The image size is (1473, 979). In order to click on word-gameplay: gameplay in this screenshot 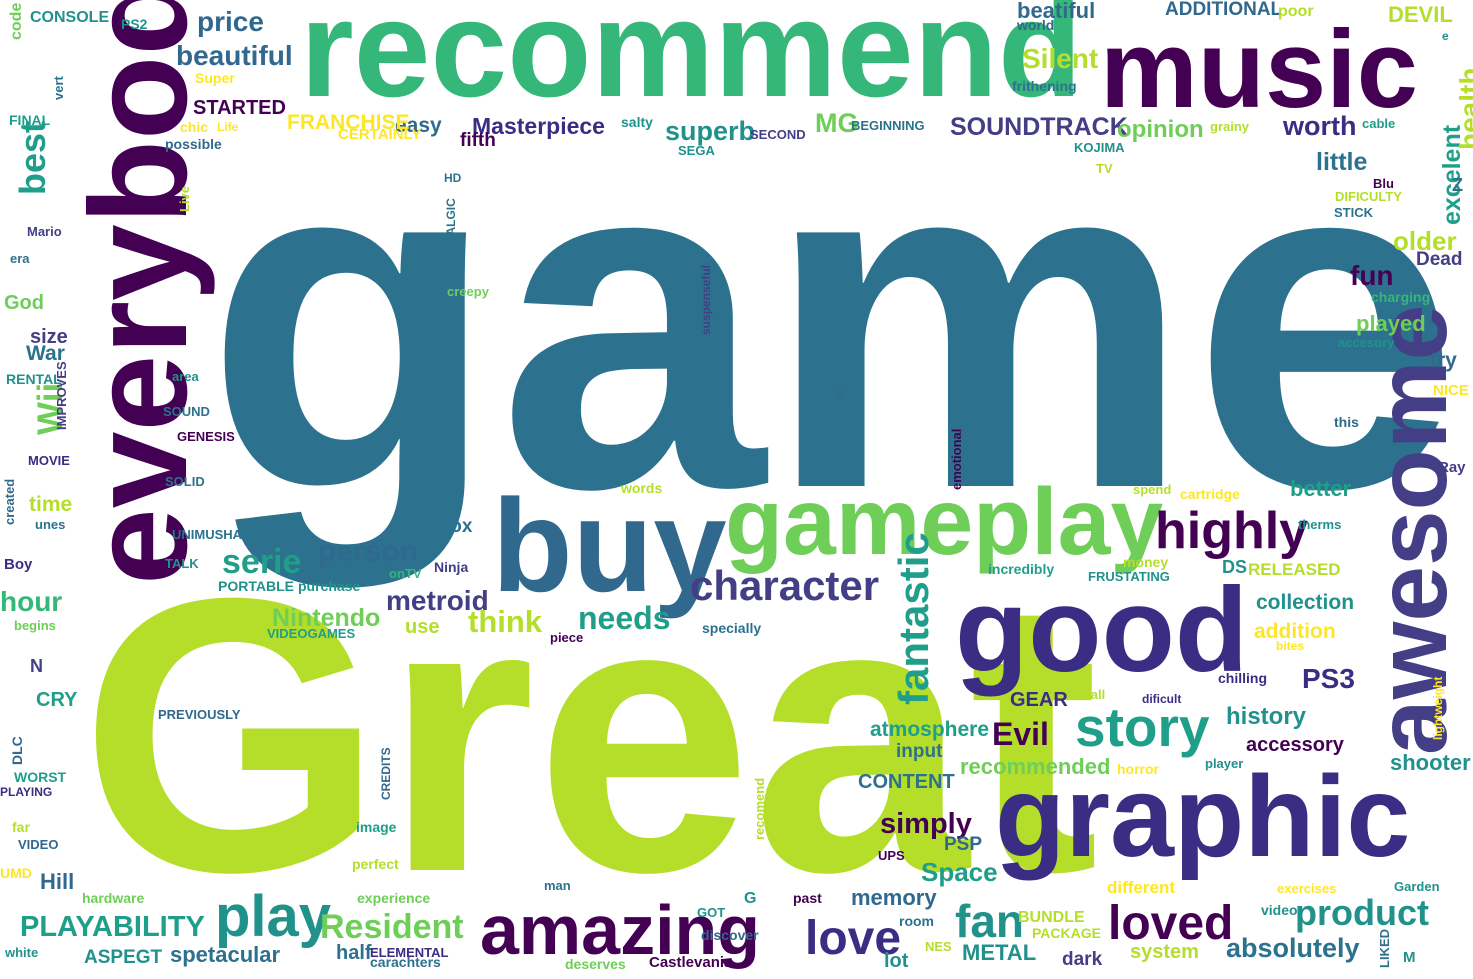, I will do `click(944, 522)`.